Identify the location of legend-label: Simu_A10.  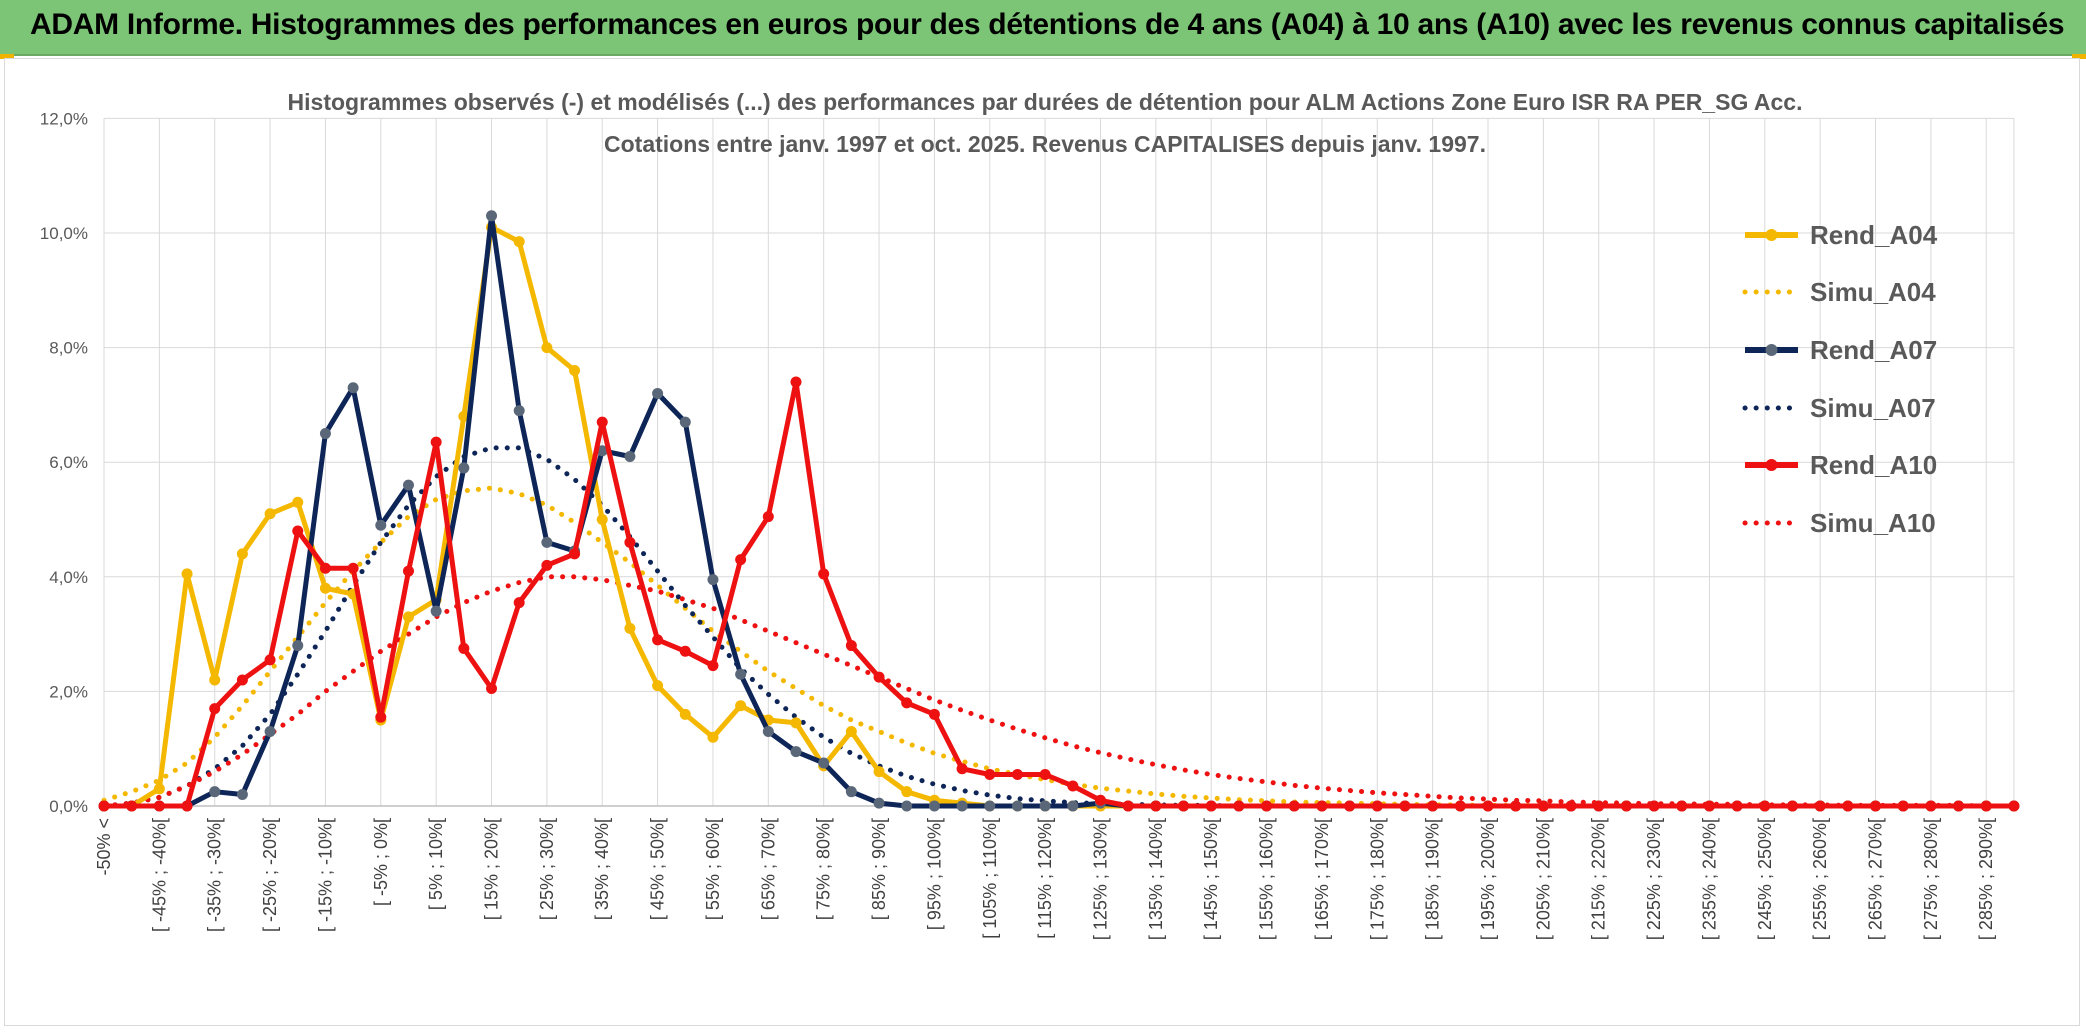
(1873, 523).